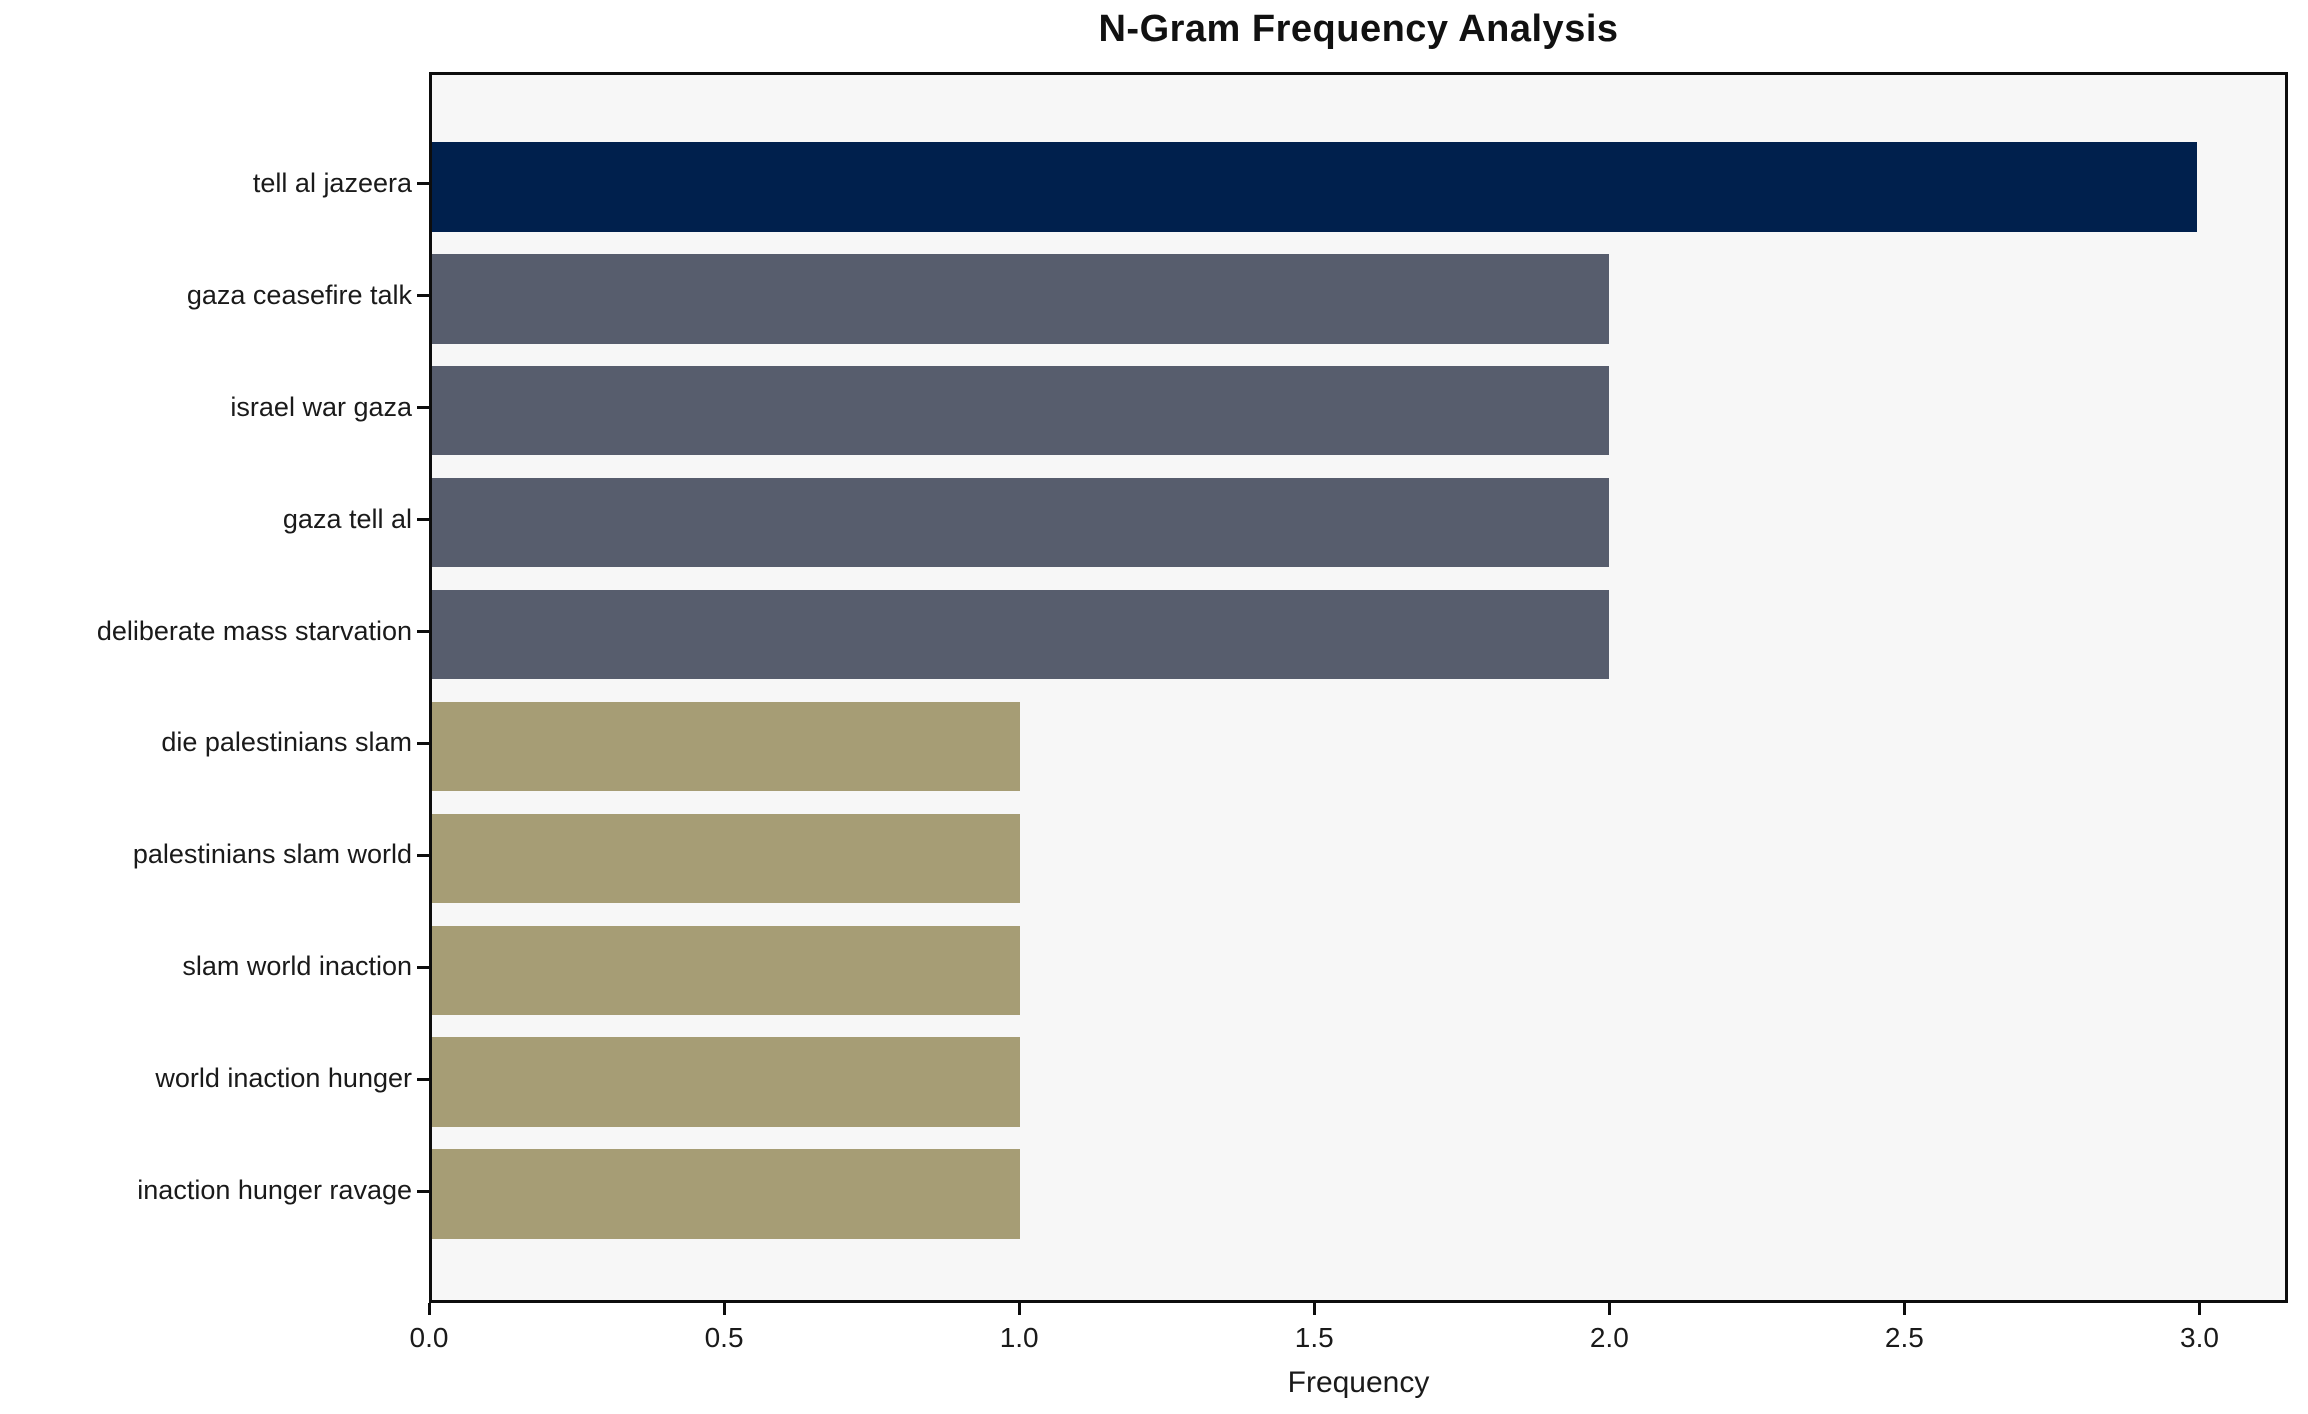 The image size is (2308, 1414). What do you see at coordinates (286, 742) in the screenshot?
I see `y-tick-label: die palestinians slam` at bounding box center [286, 742].